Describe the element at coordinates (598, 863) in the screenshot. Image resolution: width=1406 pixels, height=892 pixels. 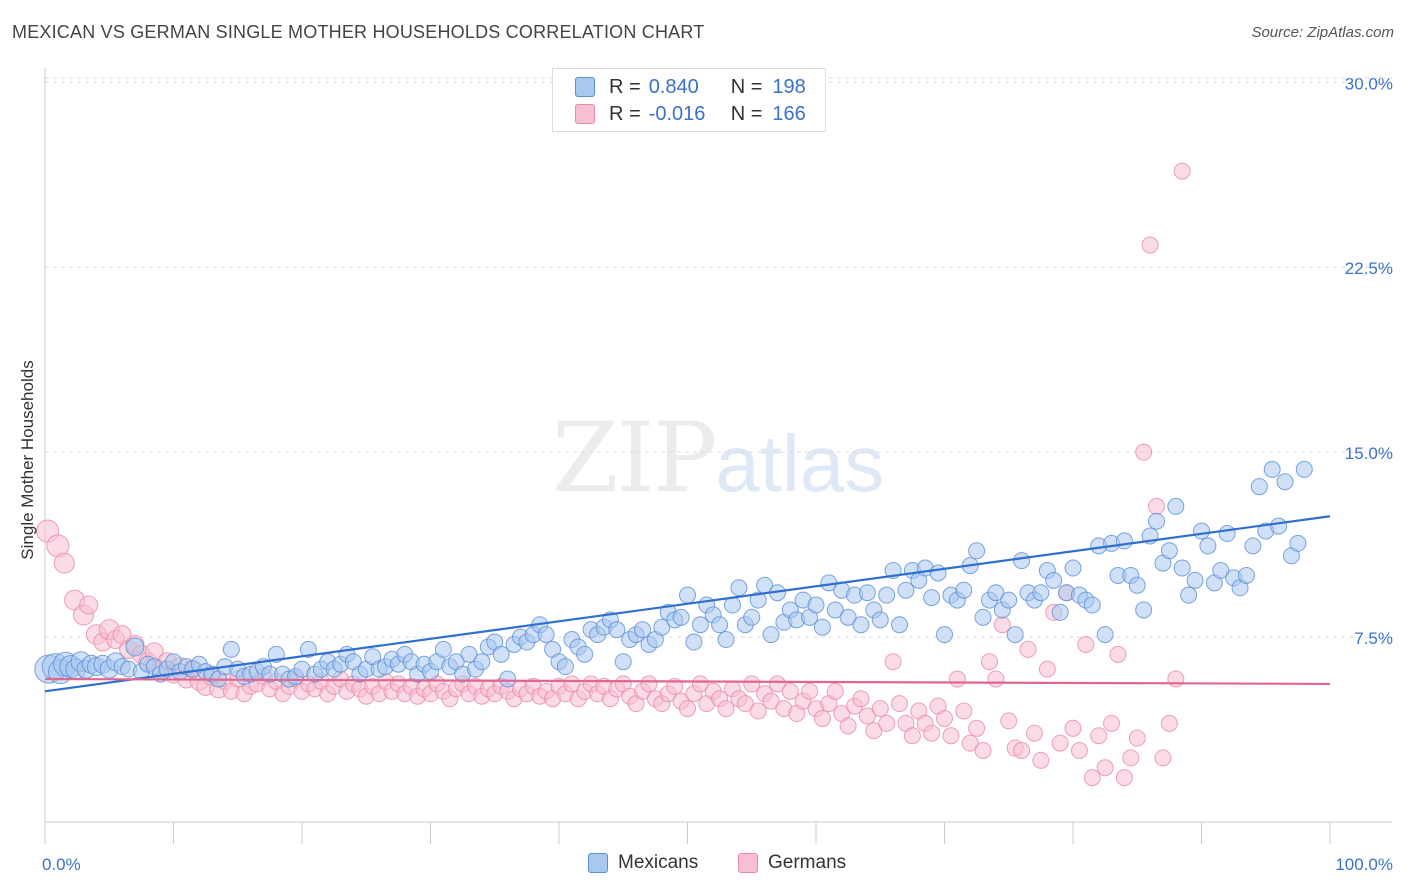
I see `mexicans-legend-swatch` at that location.